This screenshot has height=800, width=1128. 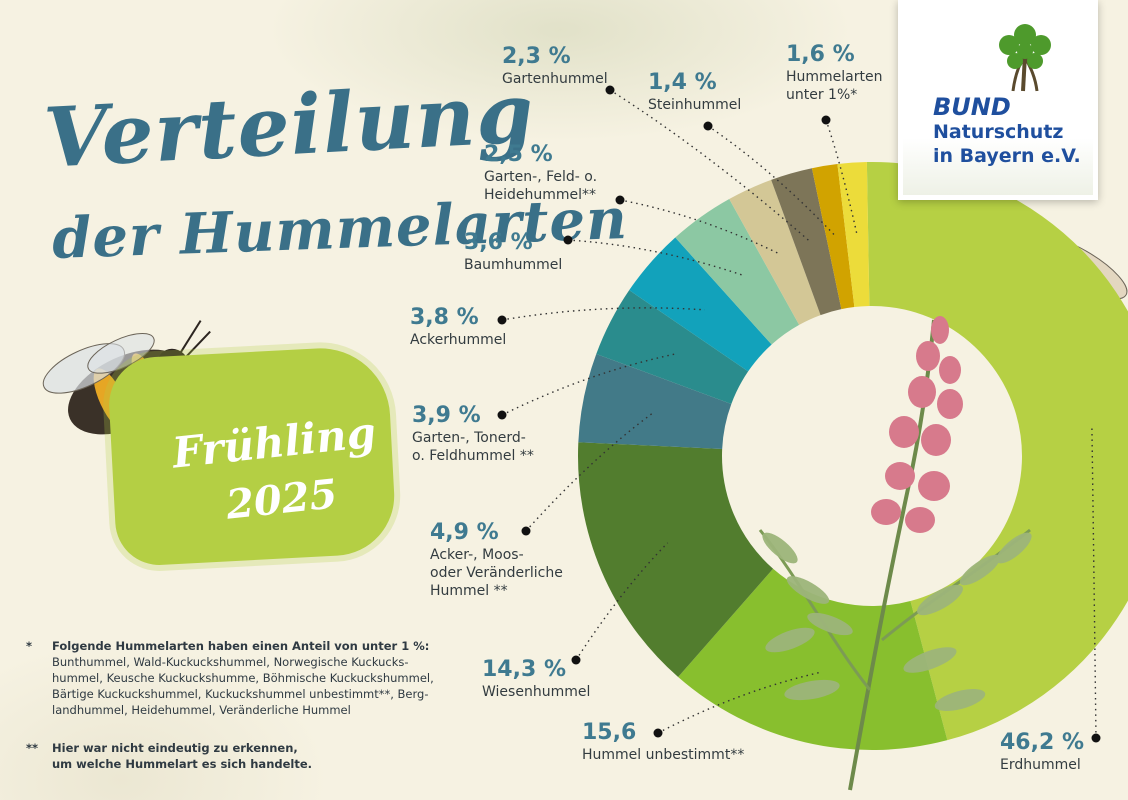 I want to click on slice-percent: 2,5 %, so click(x=518, y=154).